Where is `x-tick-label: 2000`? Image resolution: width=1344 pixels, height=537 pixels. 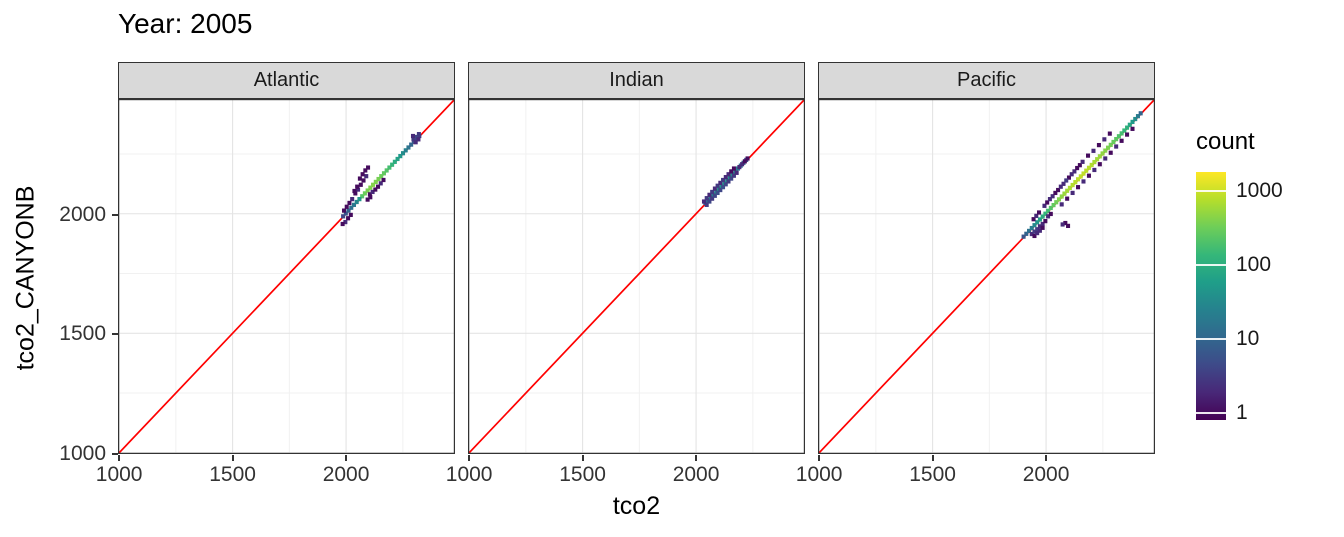 x-tick-label: 2000 is located at coordinates (346, 474).